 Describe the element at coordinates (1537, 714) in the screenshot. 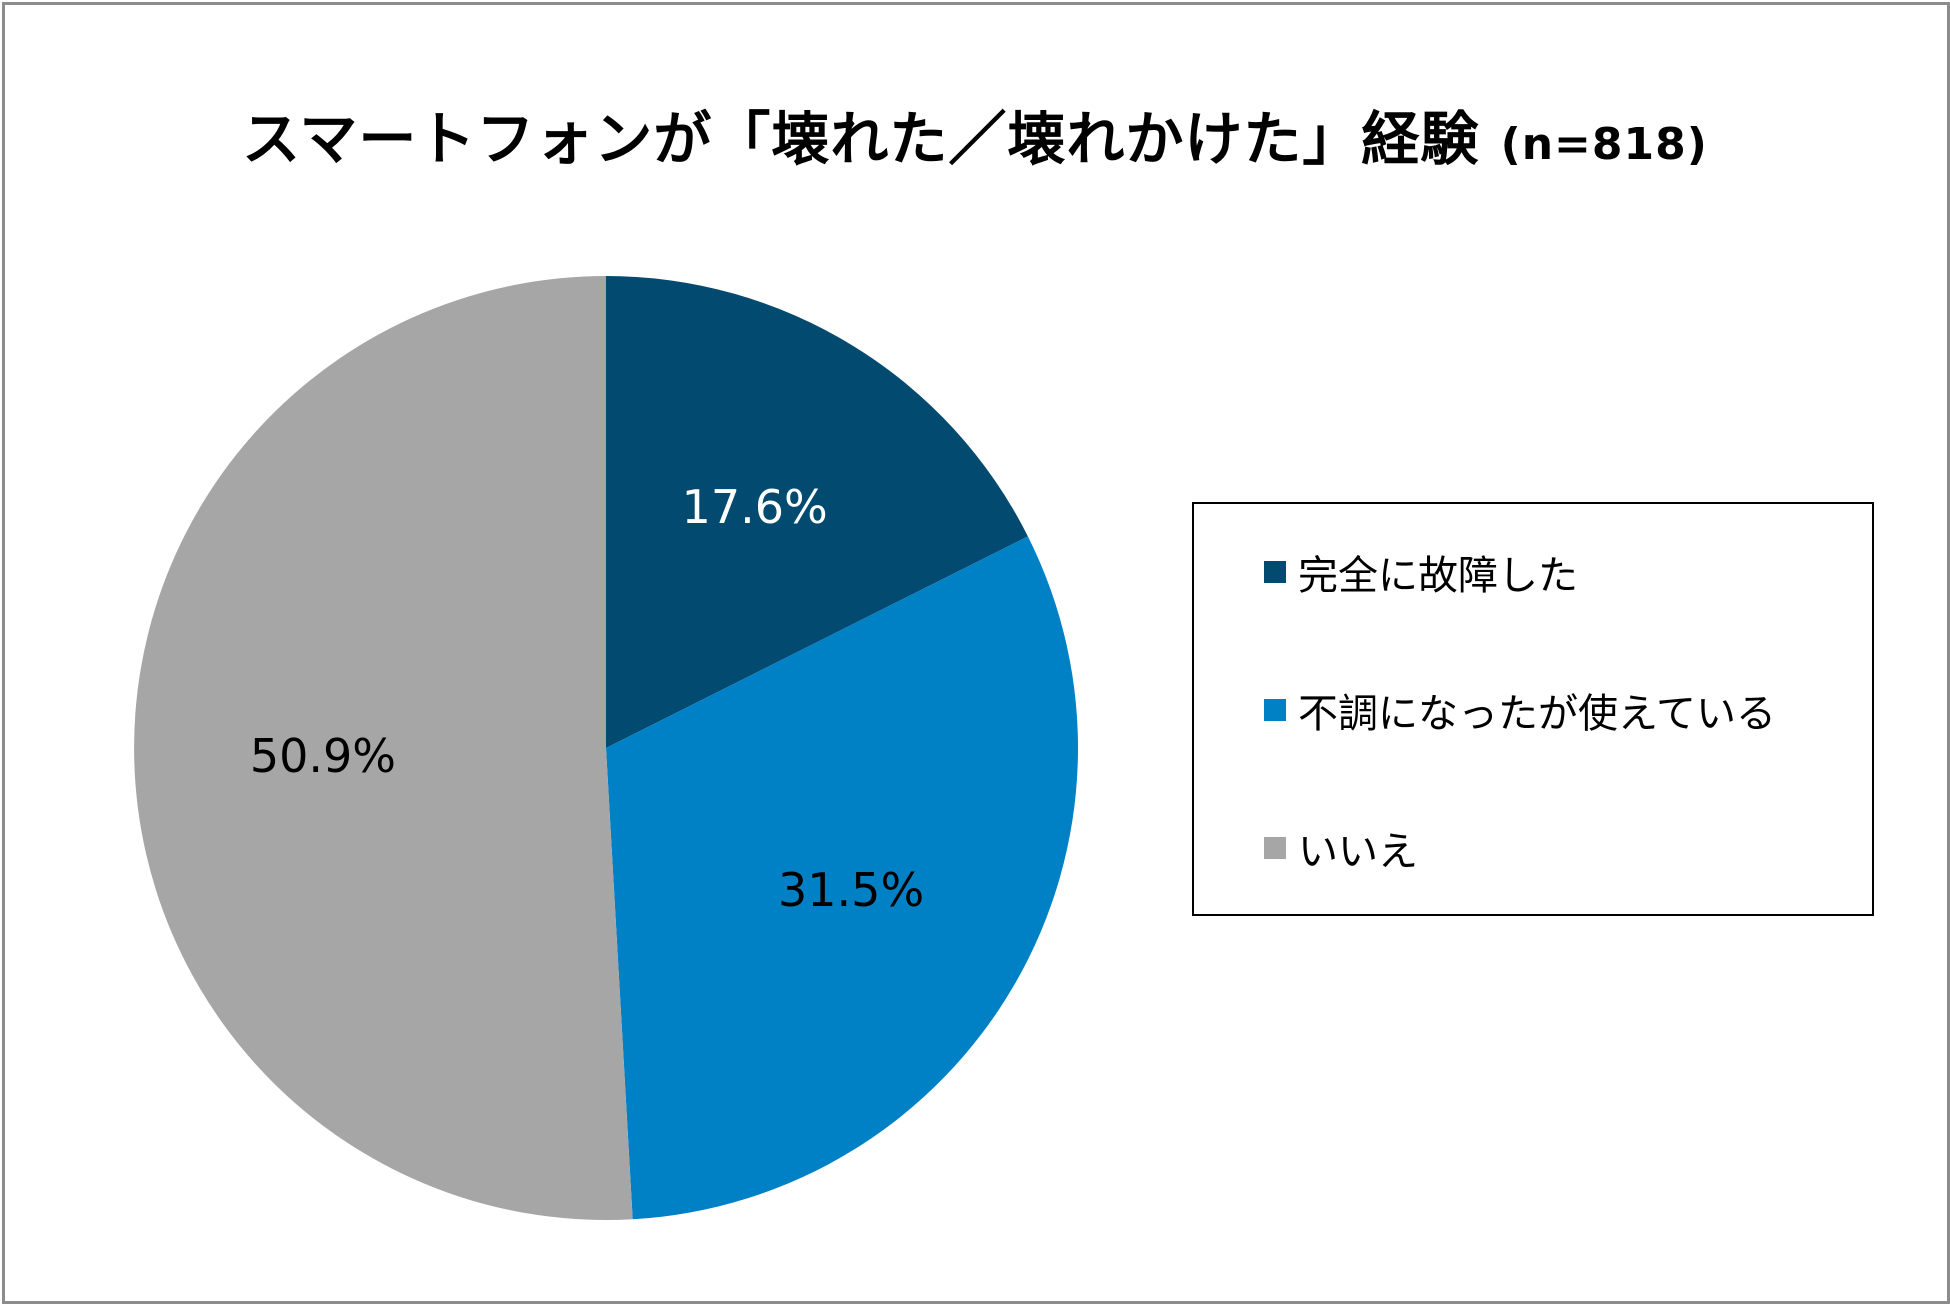

I see `legend-label-malfunction-usable: 不調になったが使えている` at that location.